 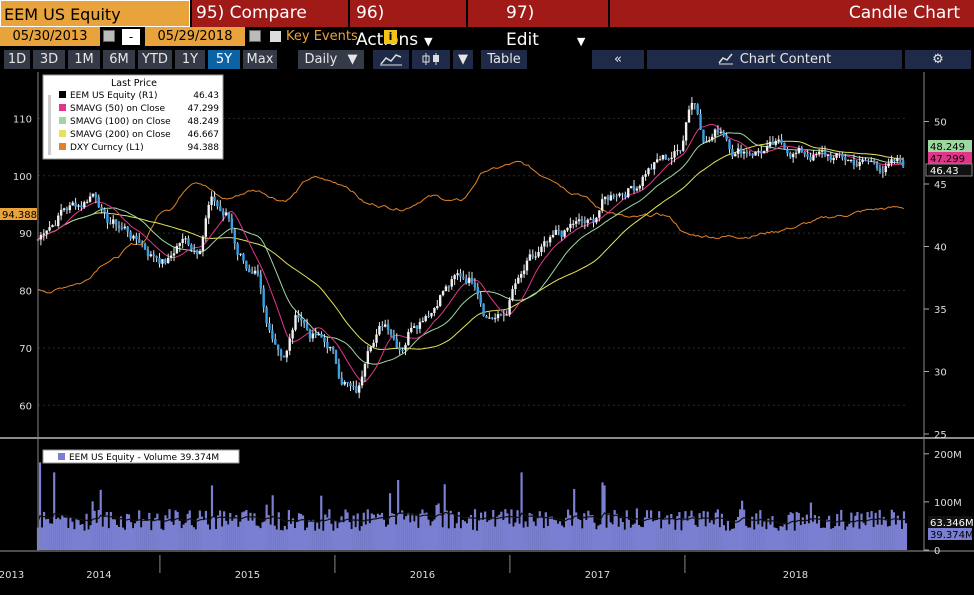 What do you see at coordinates (190, 59) in the screenshot?
I see `period-tab-1y: 1Y` at bounding box center [190, 59].